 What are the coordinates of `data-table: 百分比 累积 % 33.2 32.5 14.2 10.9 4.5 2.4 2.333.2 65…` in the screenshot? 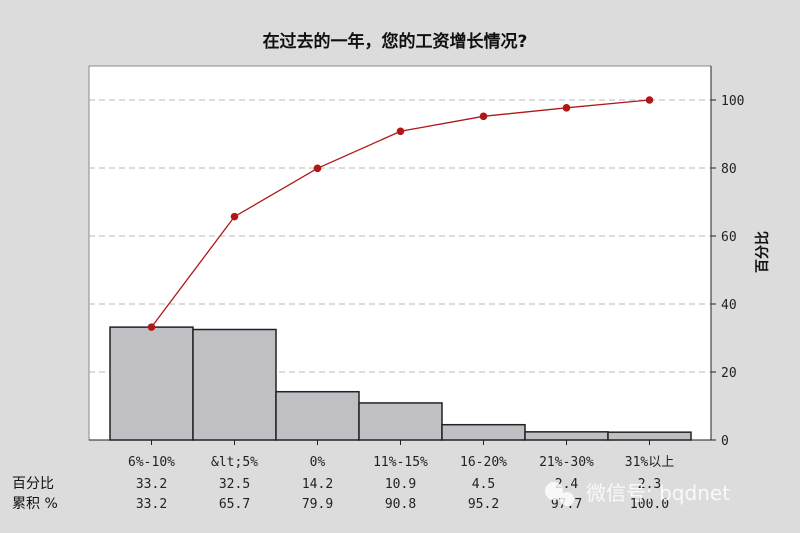 It's located at (340, 494).